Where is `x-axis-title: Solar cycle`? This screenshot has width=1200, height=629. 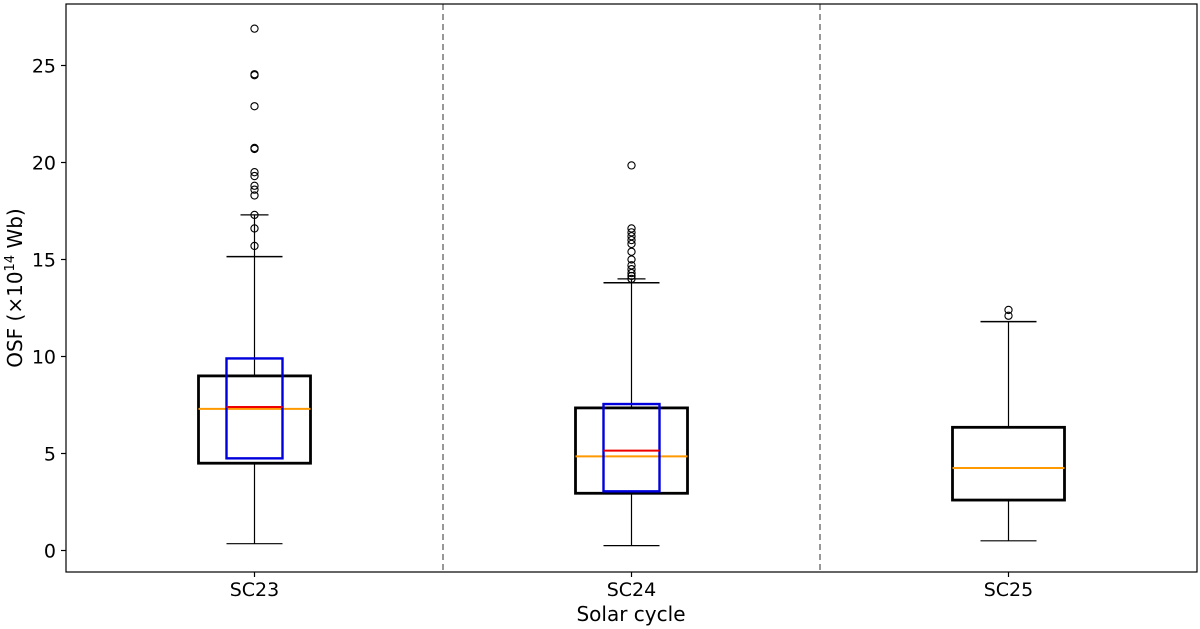 x-axis-title: Solar cycle is located at coordinates (630, 614).